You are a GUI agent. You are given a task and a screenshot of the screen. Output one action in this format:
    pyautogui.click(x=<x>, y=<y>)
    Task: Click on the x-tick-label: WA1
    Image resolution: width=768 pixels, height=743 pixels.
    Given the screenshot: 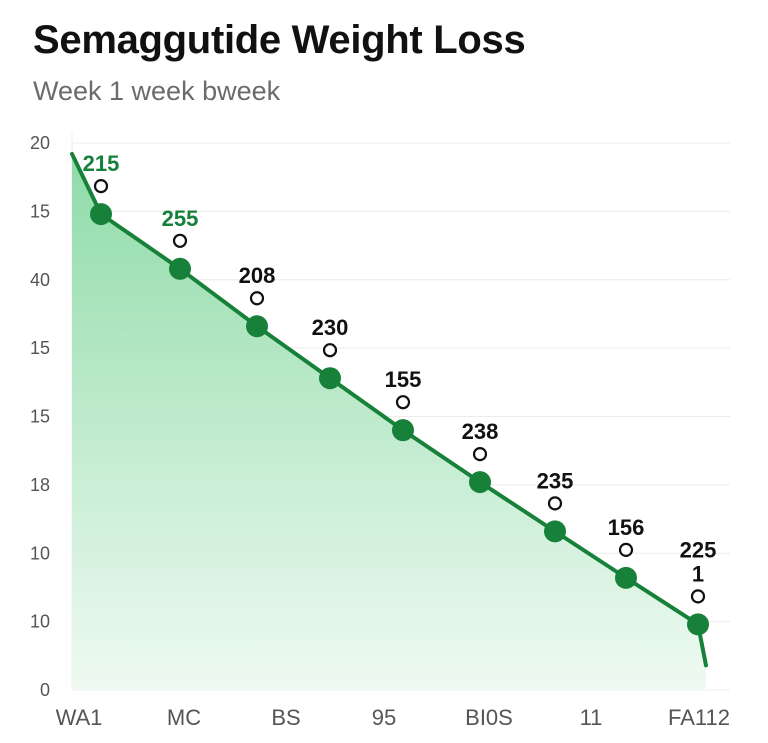 What is the action you would take?
    pyautogui.click(x=79, y=717)
    